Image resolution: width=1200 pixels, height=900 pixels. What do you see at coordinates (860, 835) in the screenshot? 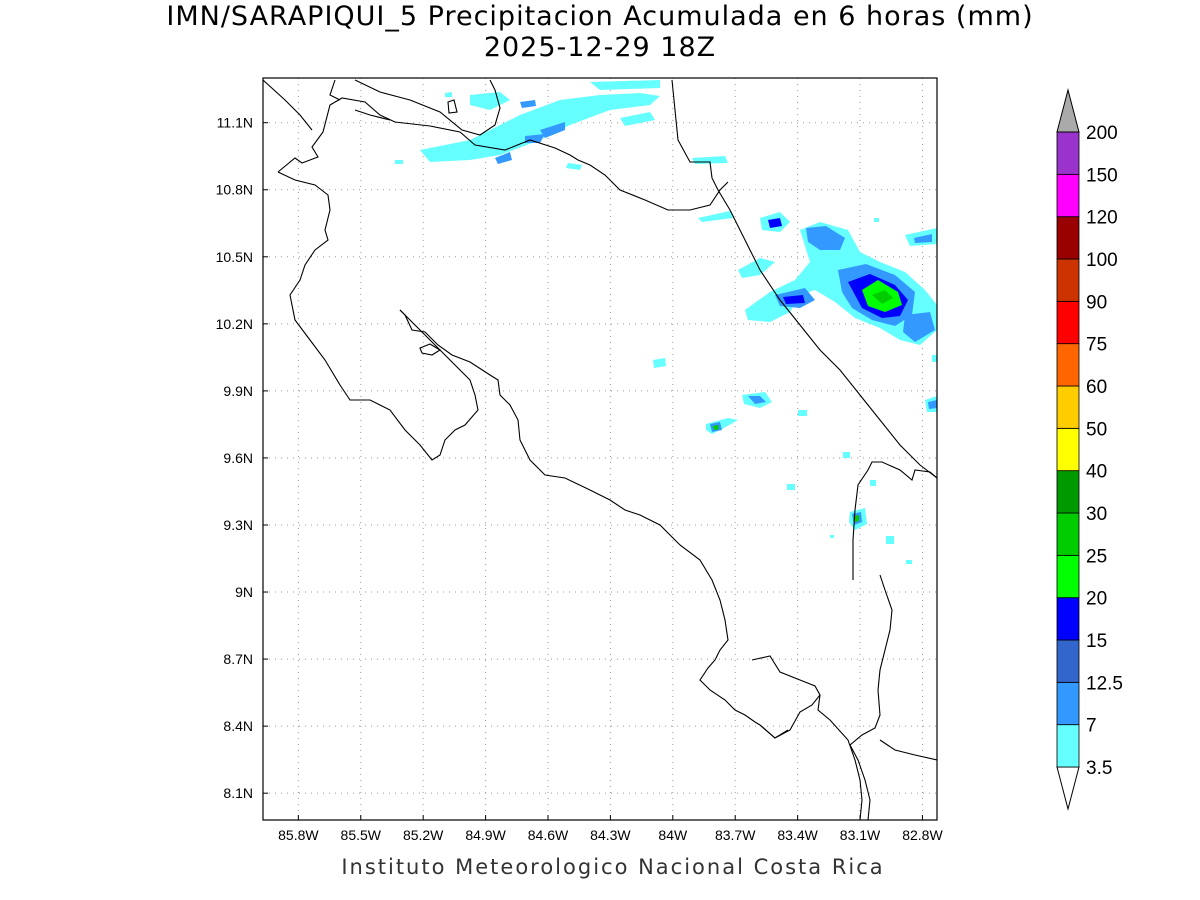
I see `lon-tick-label: 83.1W` at bounding box center [860, 835].